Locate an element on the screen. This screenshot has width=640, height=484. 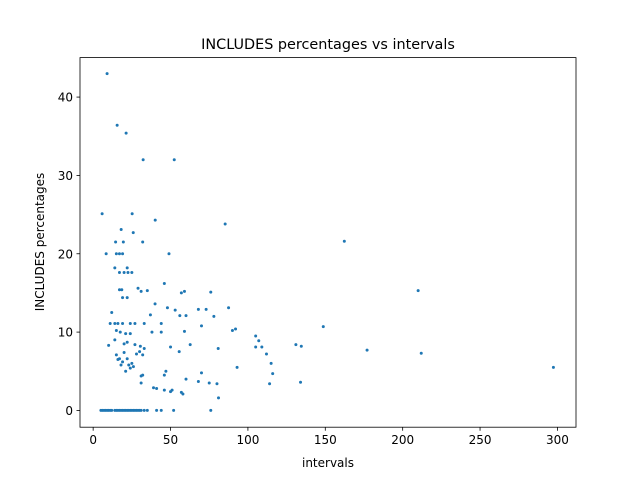
x-tick-label: 200 is located at coordinates (402, 440).